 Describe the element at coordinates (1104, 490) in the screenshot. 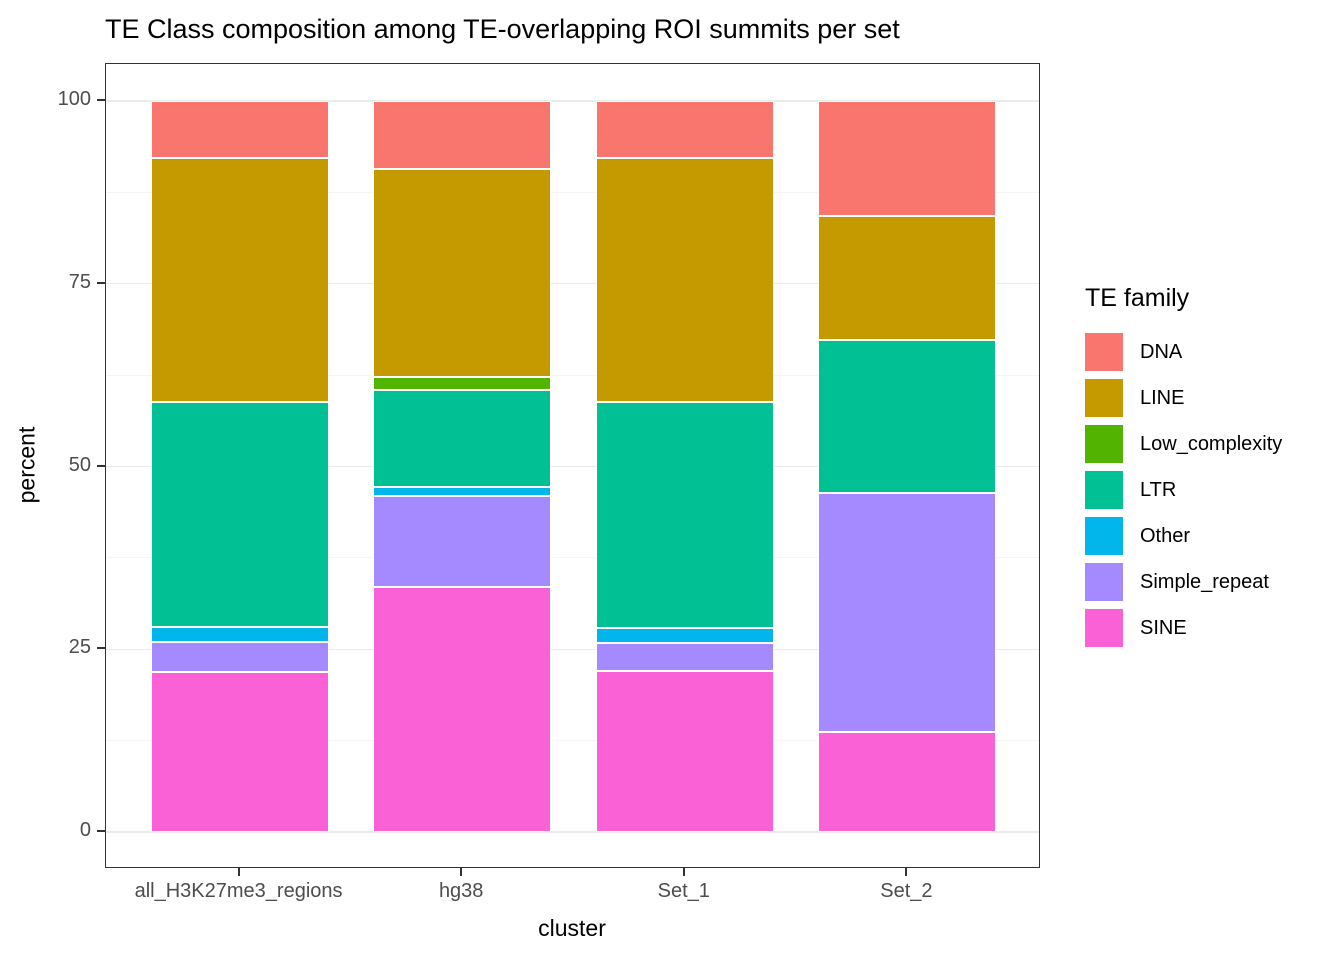

I see `legend-swatch-LTR` at that location.